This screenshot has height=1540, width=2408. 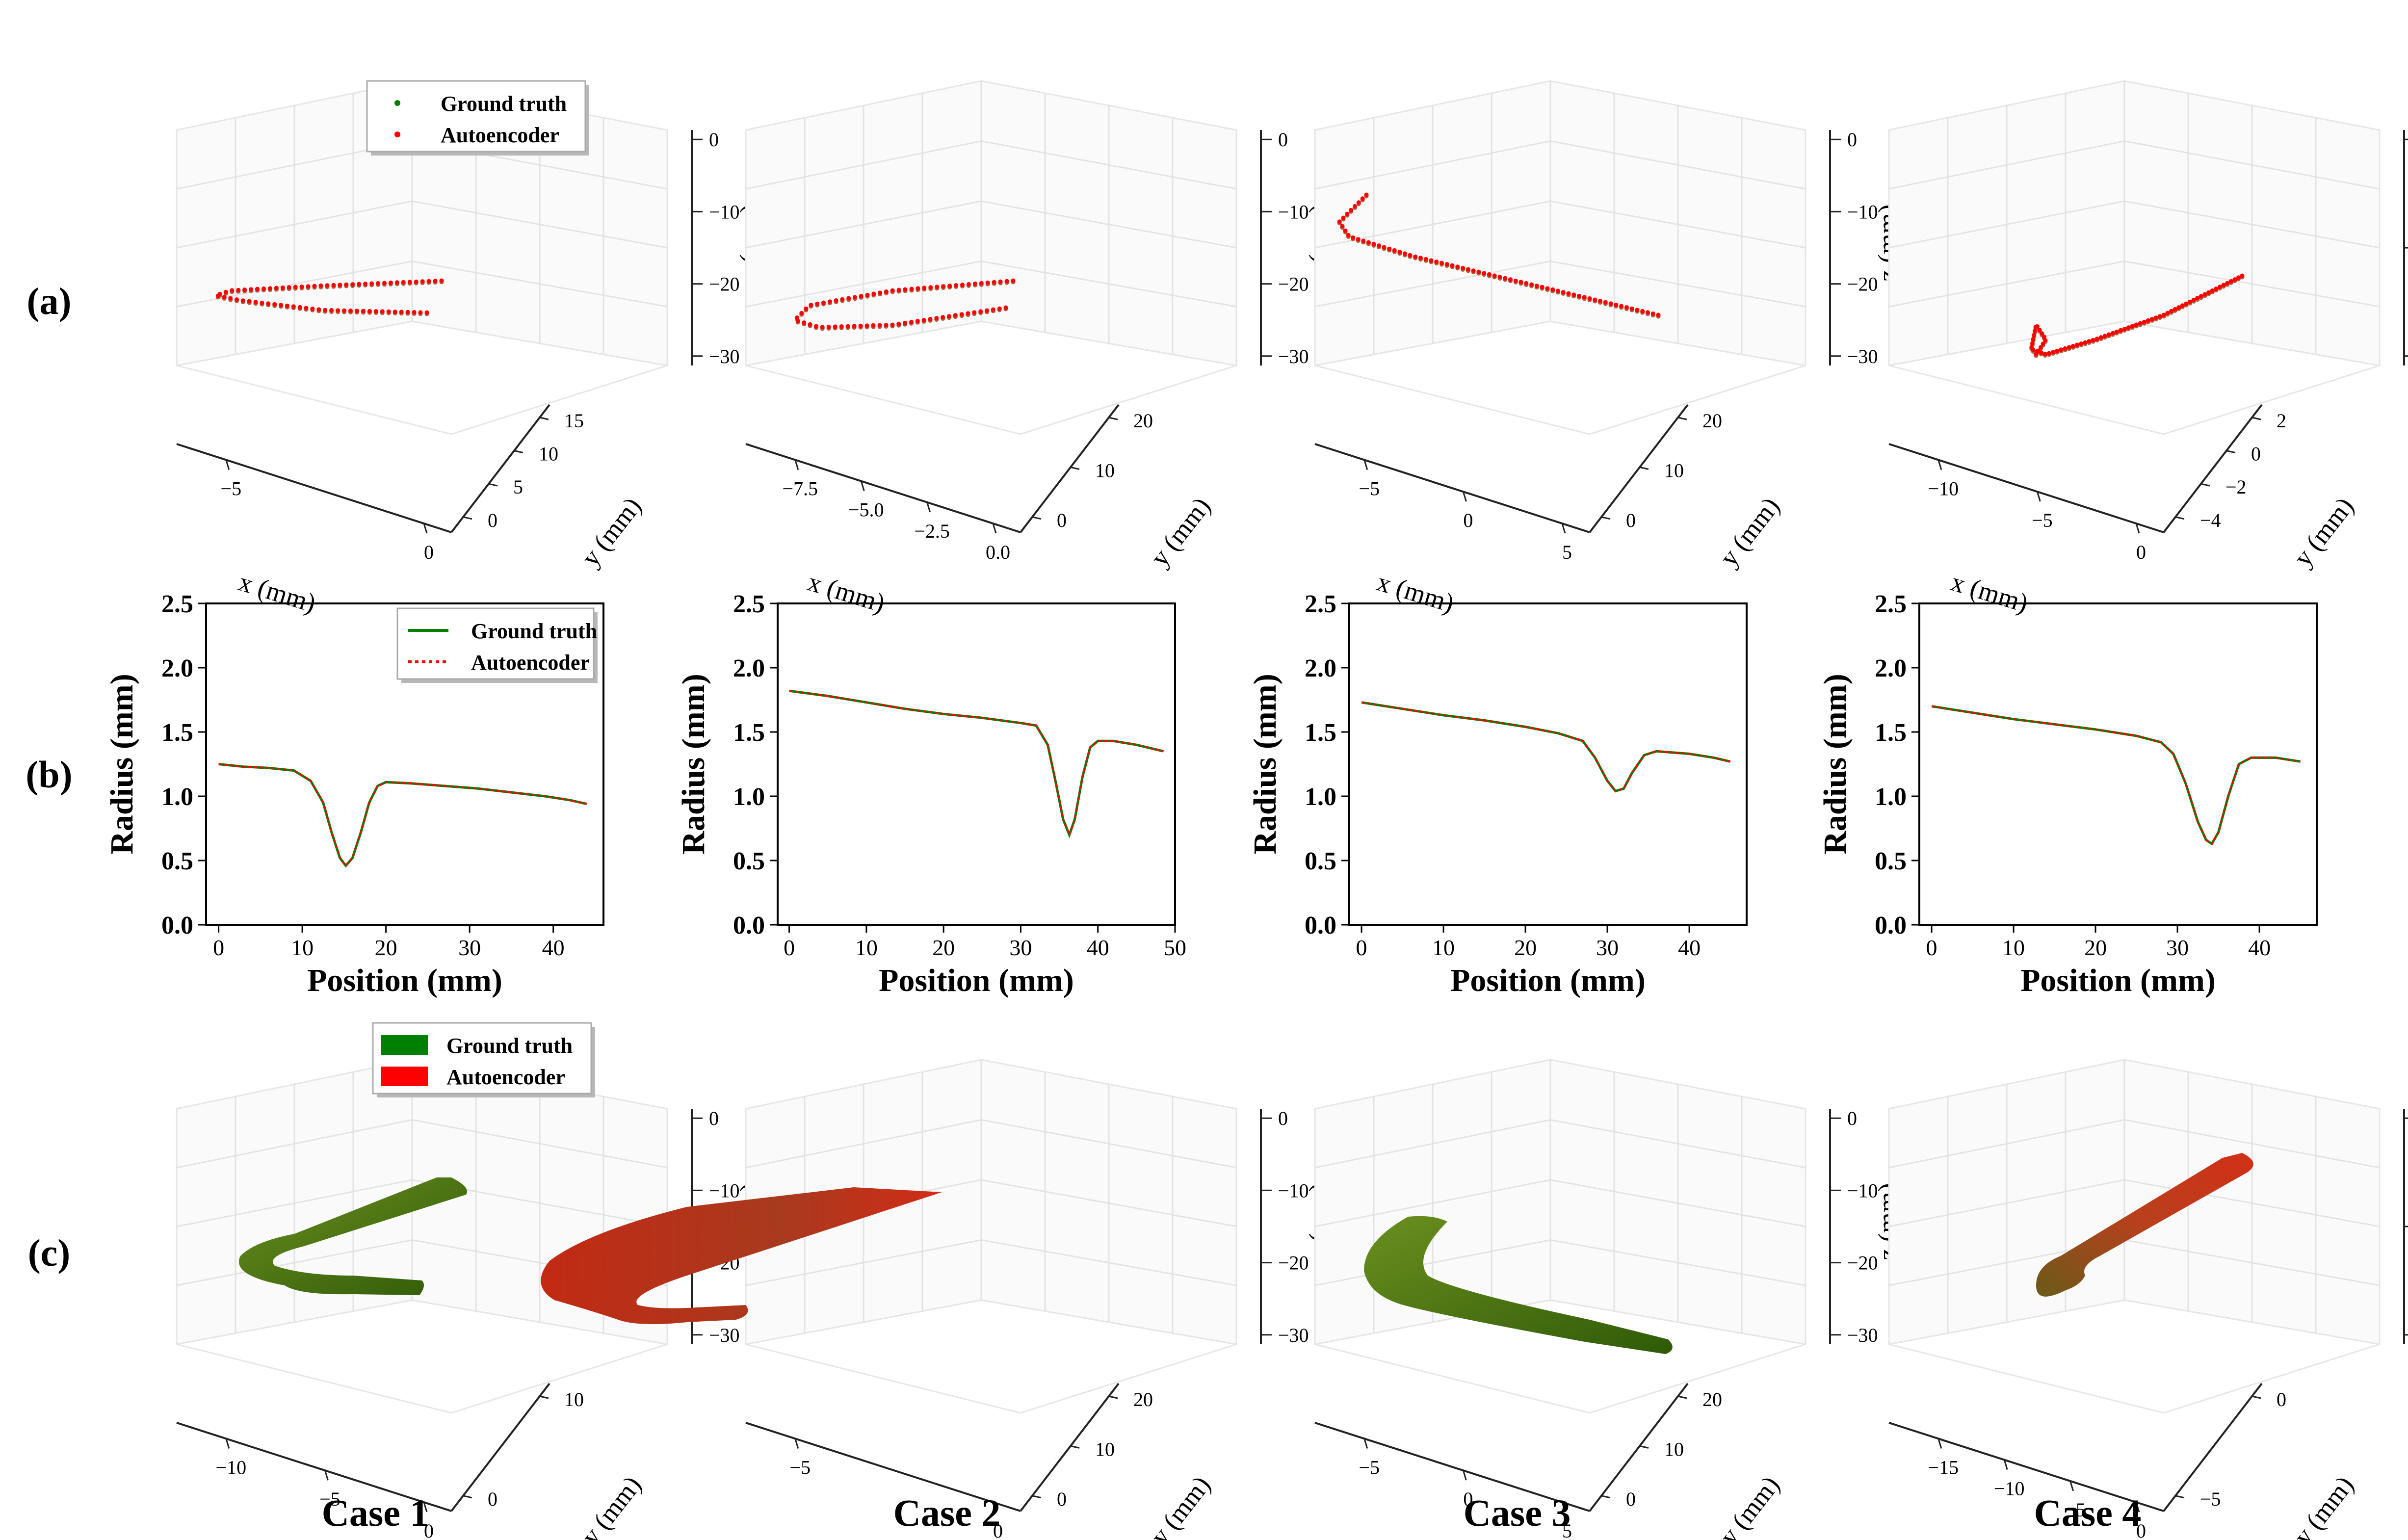 I want to click on vessel-surface, so click(x=1519, y=1285).